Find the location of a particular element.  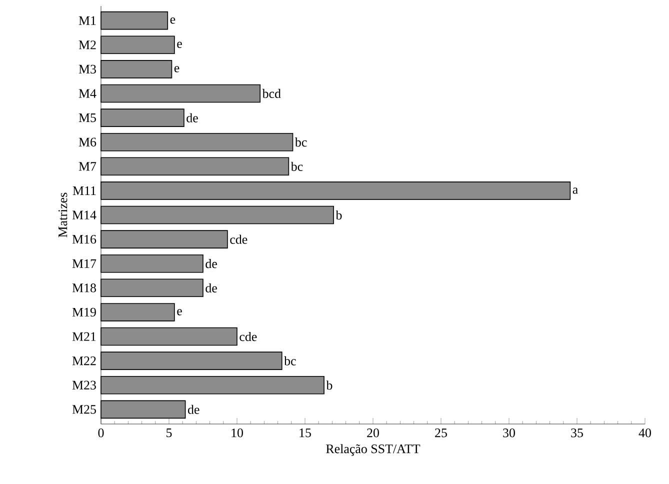

y-tick-label: M6 is located at coordinates (87, 142).